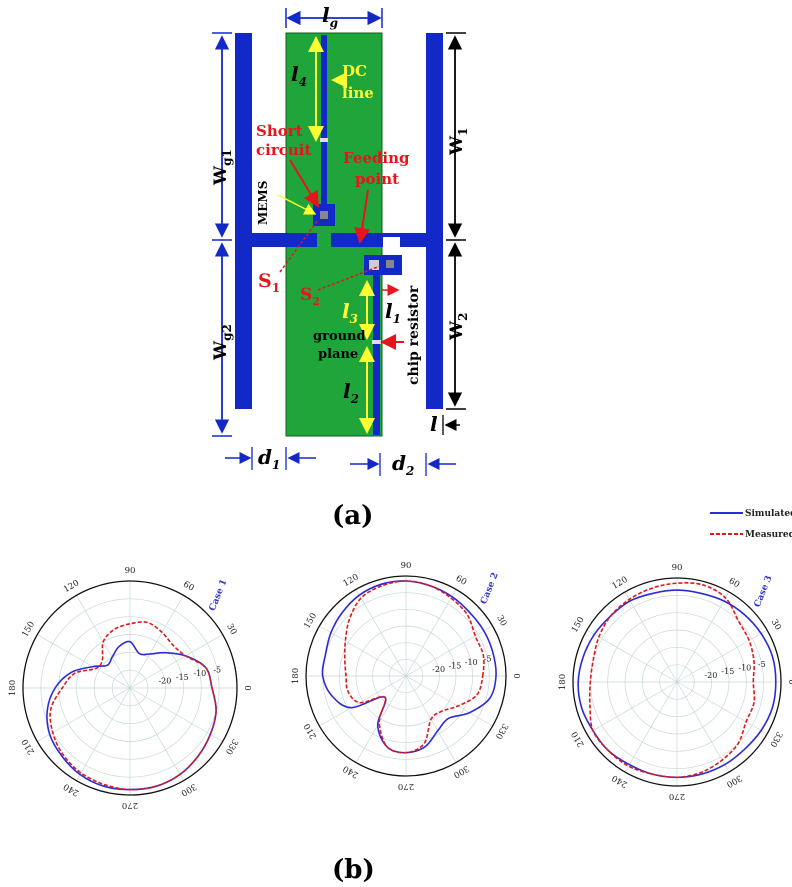  What do you see at coordinates (303, 82) in the screenshot?
I see `l4-sub: 4` at bounding box center [303, 82].